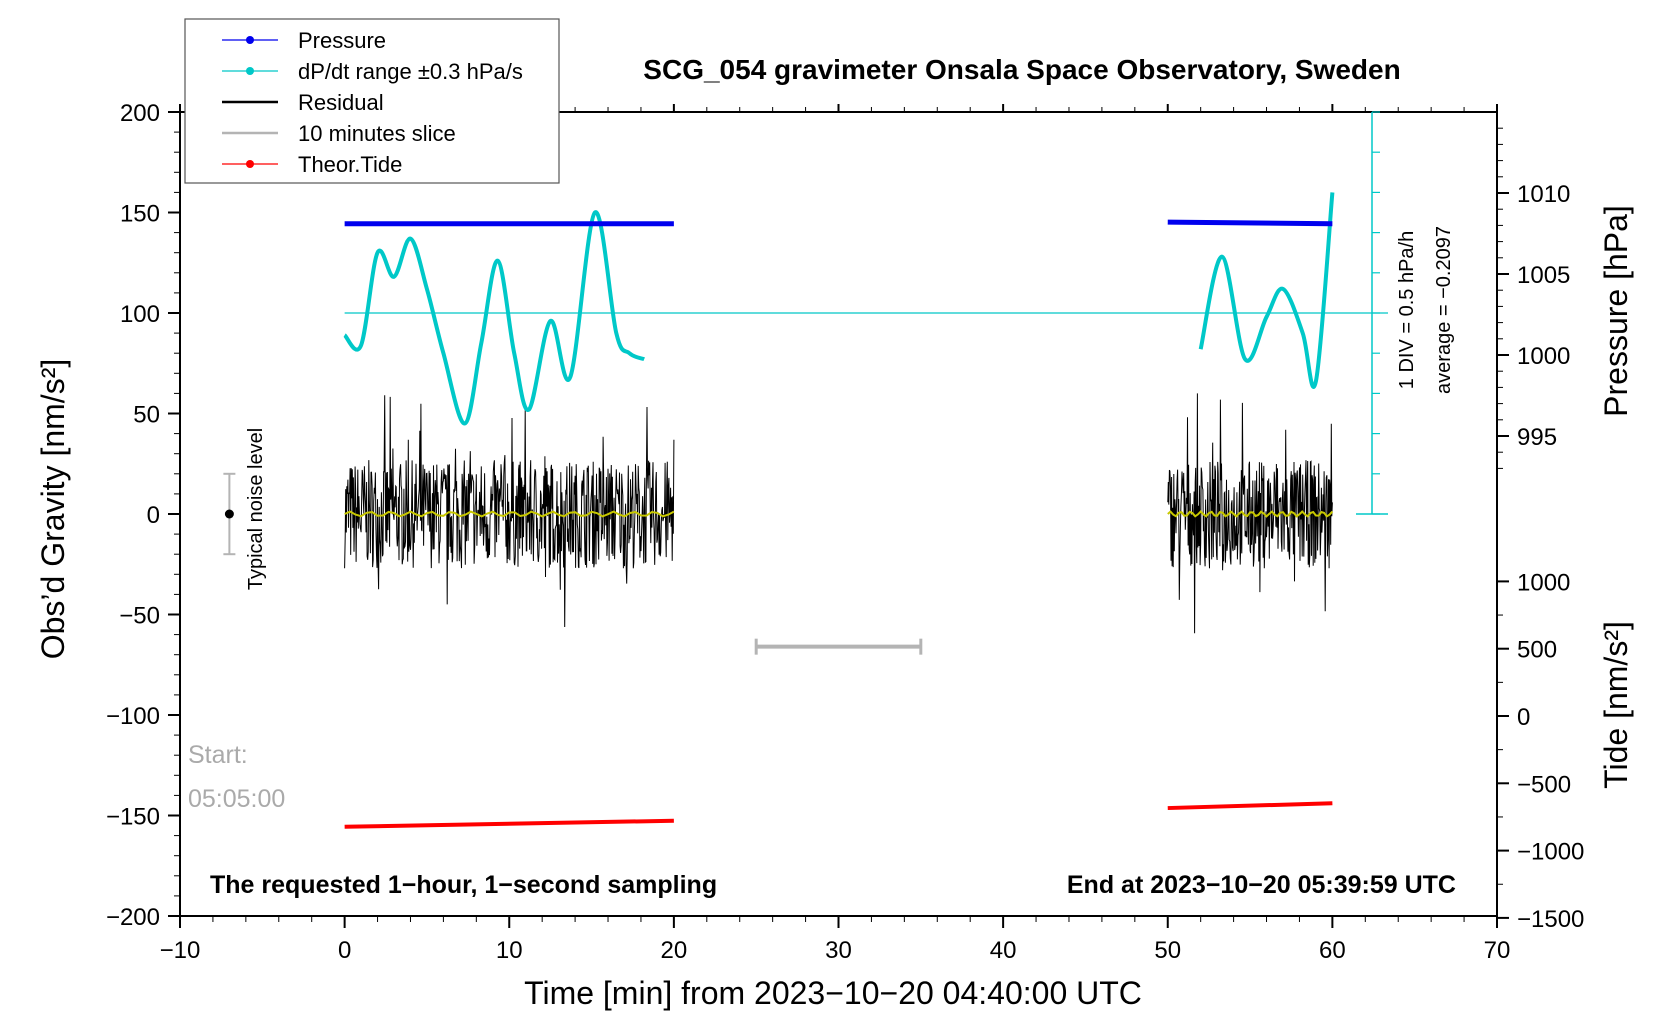 The height and width of the screenshot is (1020, 1676). Describe the element at coordinates (146, 415) in the screenshot. I see `y-tick-label: 50` at that location.